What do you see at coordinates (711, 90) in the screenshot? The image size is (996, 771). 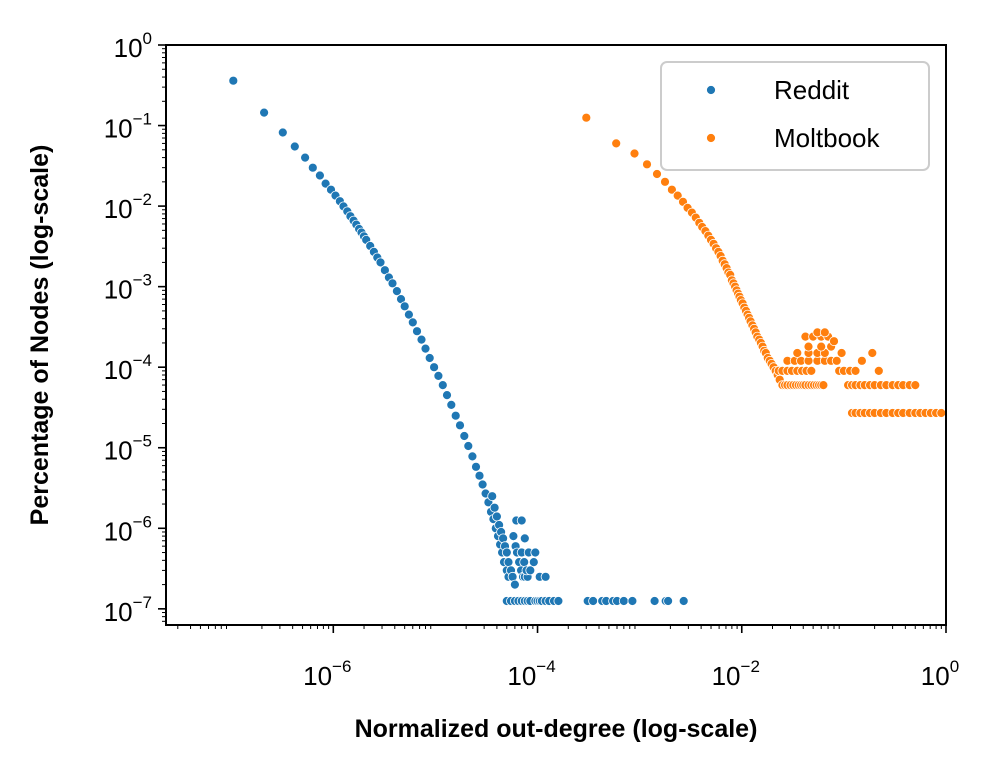 I see `legend-marker-reddit` at bounding box center [711, 90].